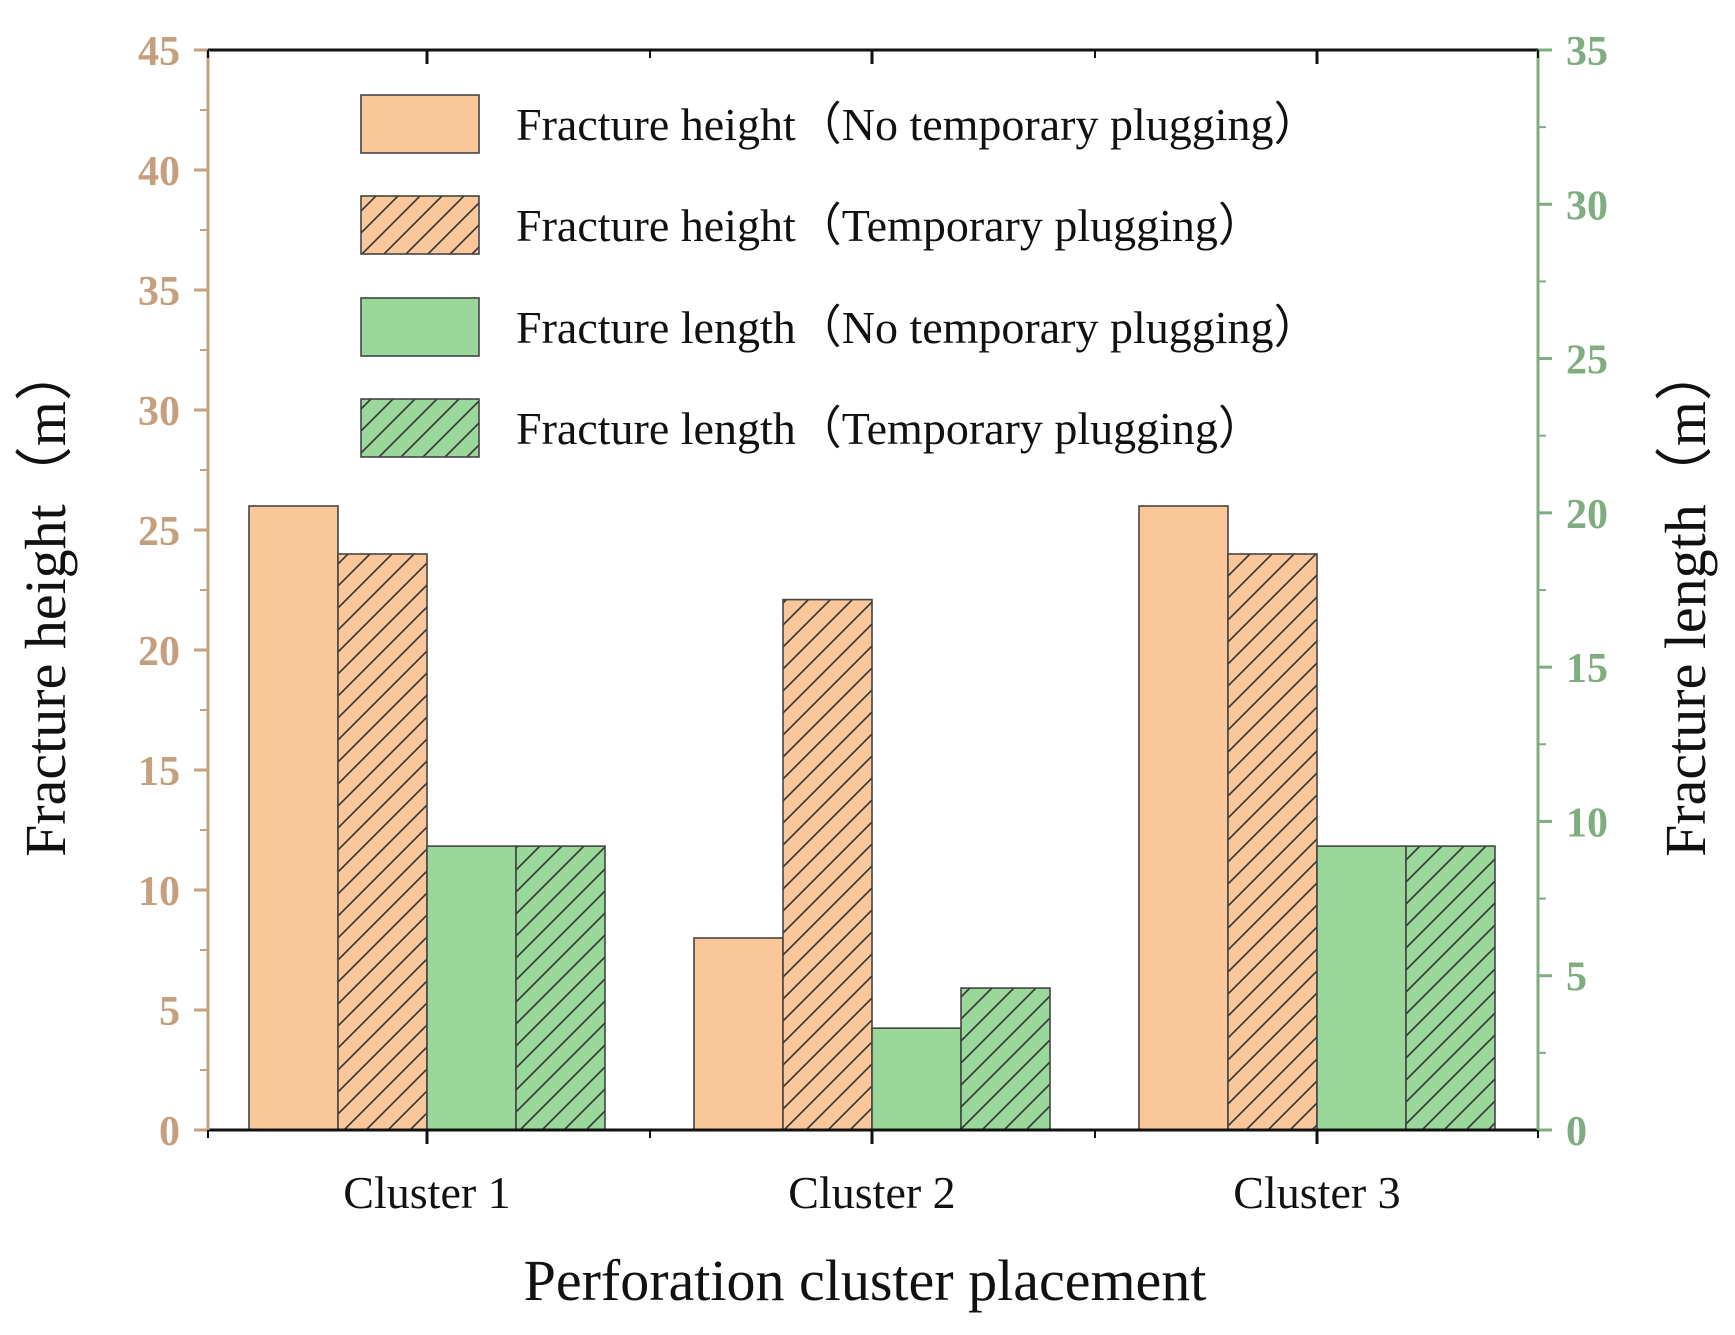 Image resolution: width=1735 pixels, height=1335 pixels. I want to click on legend-label: Fracture length（Temporary plugging）, so click(890, 428).